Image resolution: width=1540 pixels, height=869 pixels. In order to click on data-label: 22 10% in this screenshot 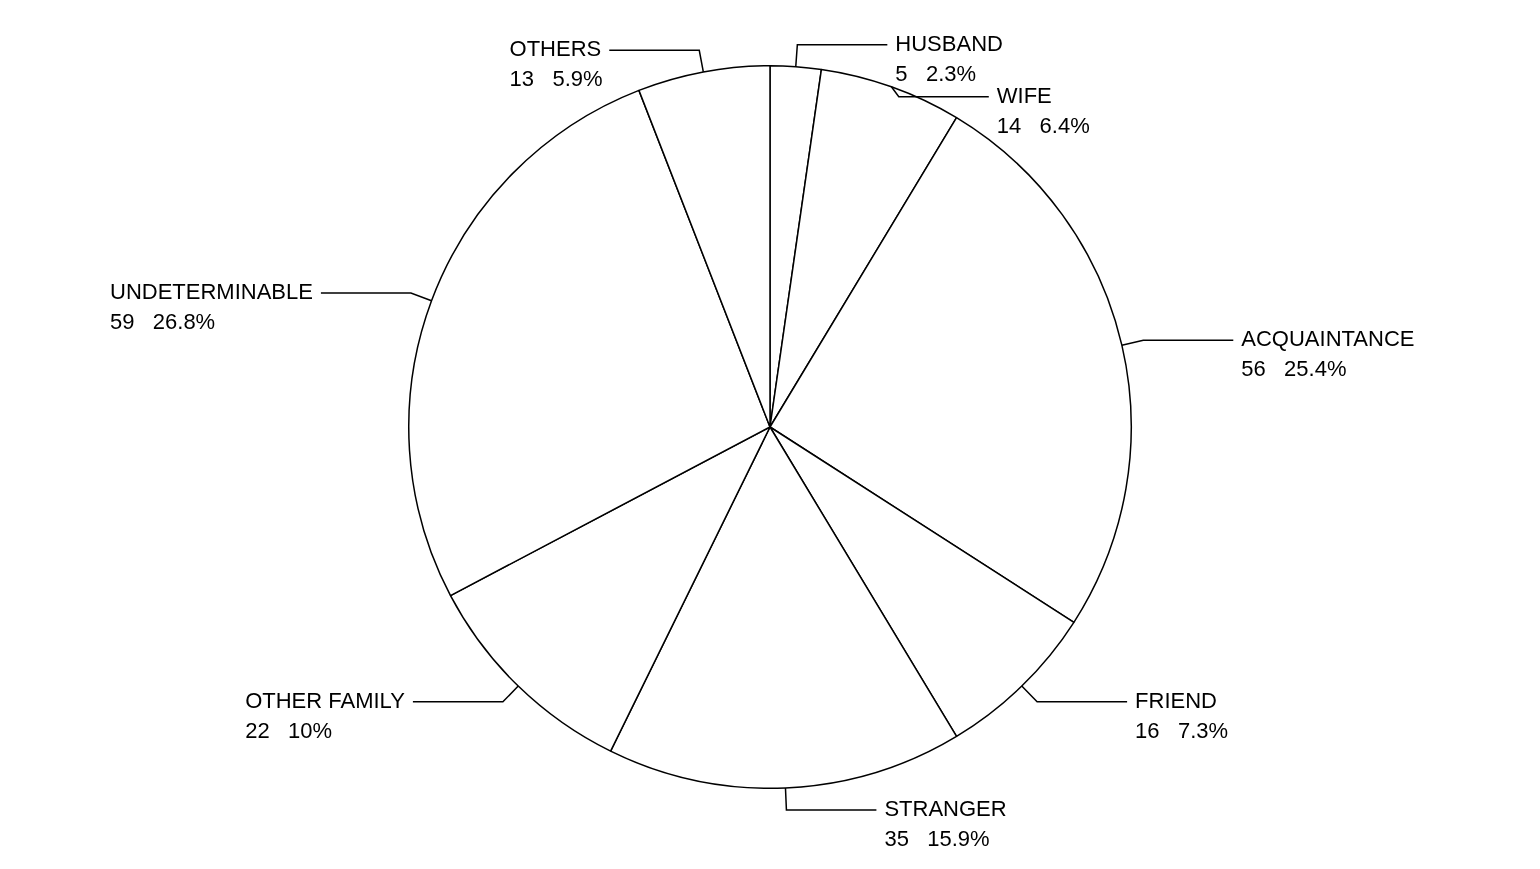, I will do `click(289, 730)`.